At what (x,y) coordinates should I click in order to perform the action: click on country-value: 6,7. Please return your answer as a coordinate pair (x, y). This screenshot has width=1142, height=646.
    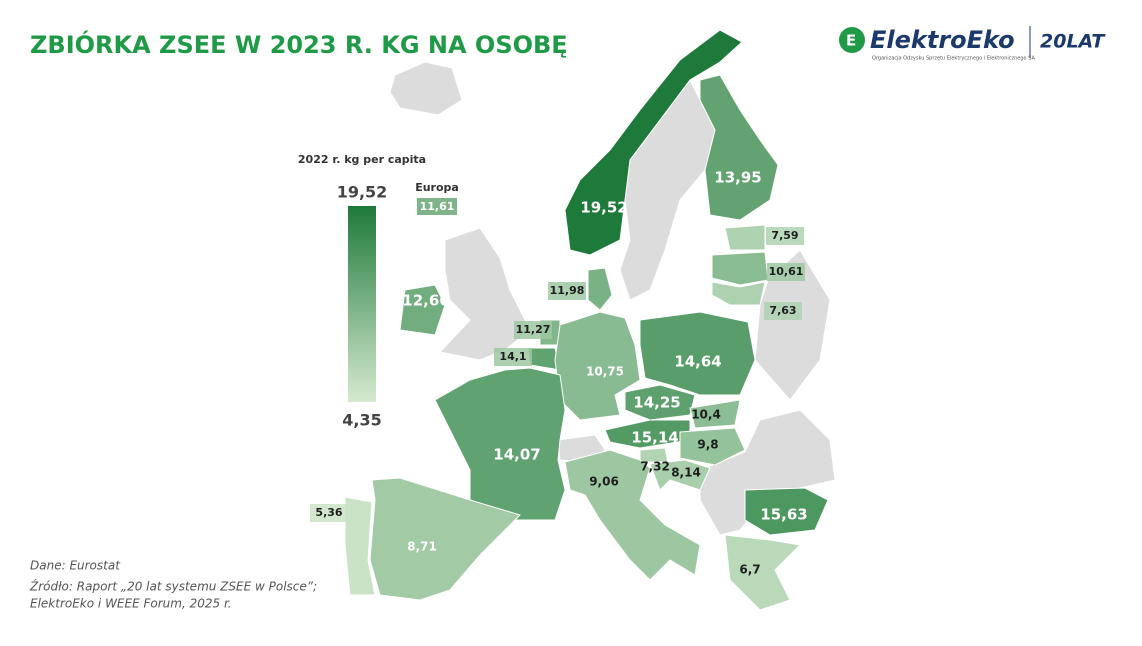
    Looking at the image, I should click on (749, 570).